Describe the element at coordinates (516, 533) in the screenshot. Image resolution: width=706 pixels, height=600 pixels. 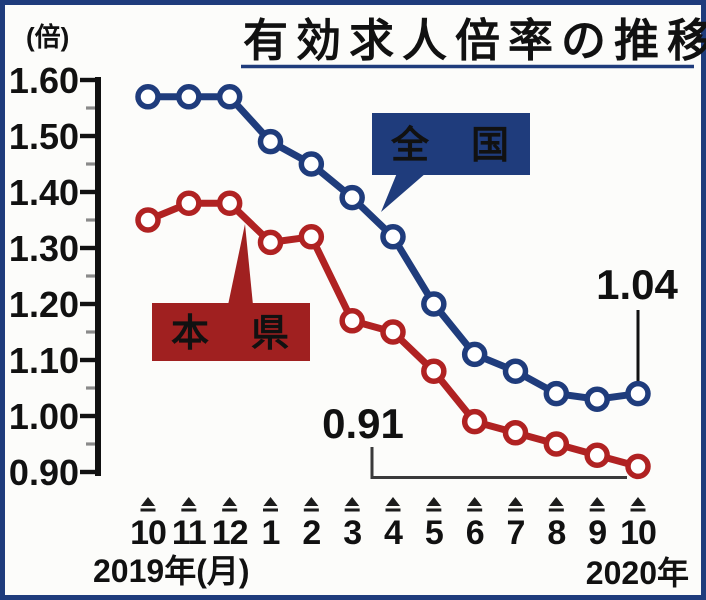
I see `x-tick-label: 7` at that location.